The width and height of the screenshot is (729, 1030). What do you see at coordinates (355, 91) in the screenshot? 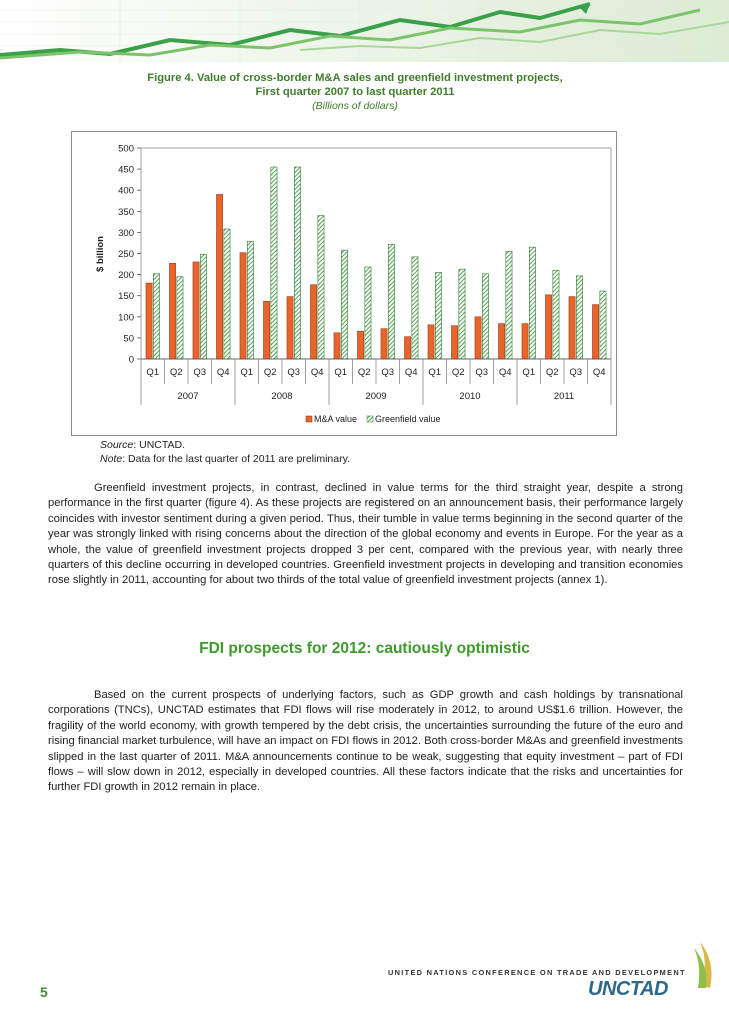
I see `figure-title-line2: First quarter 2007 to last quarter 2011` at bounding box center [355, 91].